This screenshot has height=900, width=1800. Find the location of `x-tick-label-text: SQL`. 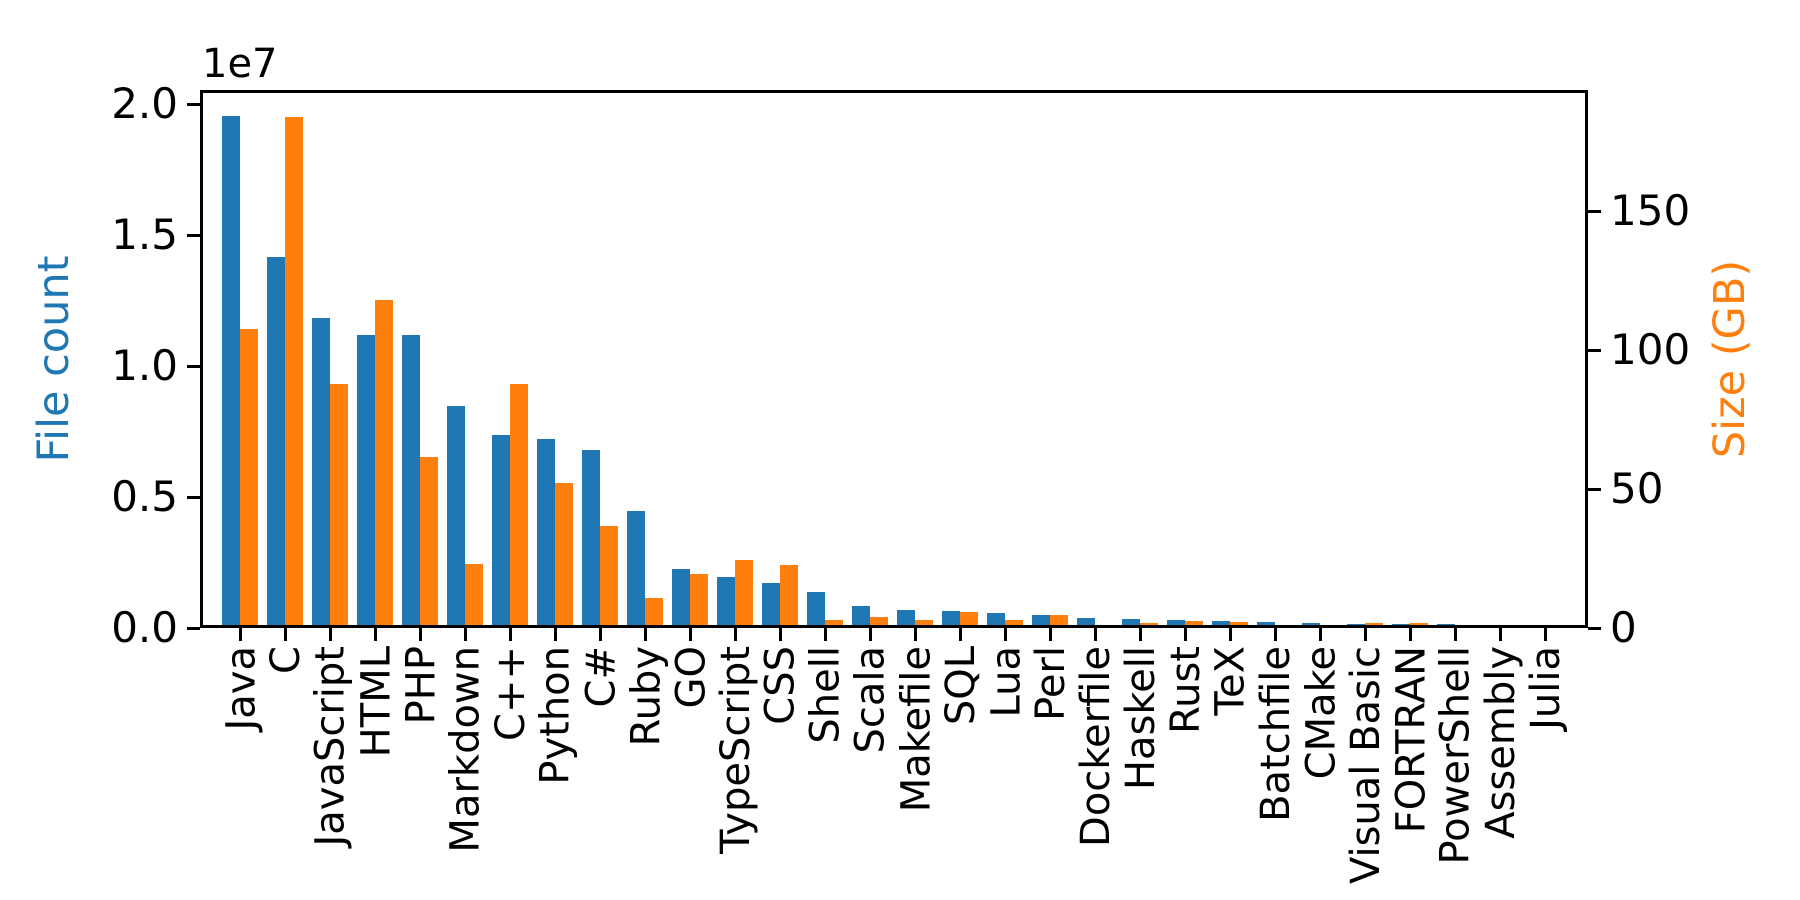

x-tick-label-text: SQL is located at coordinates (961, 686).